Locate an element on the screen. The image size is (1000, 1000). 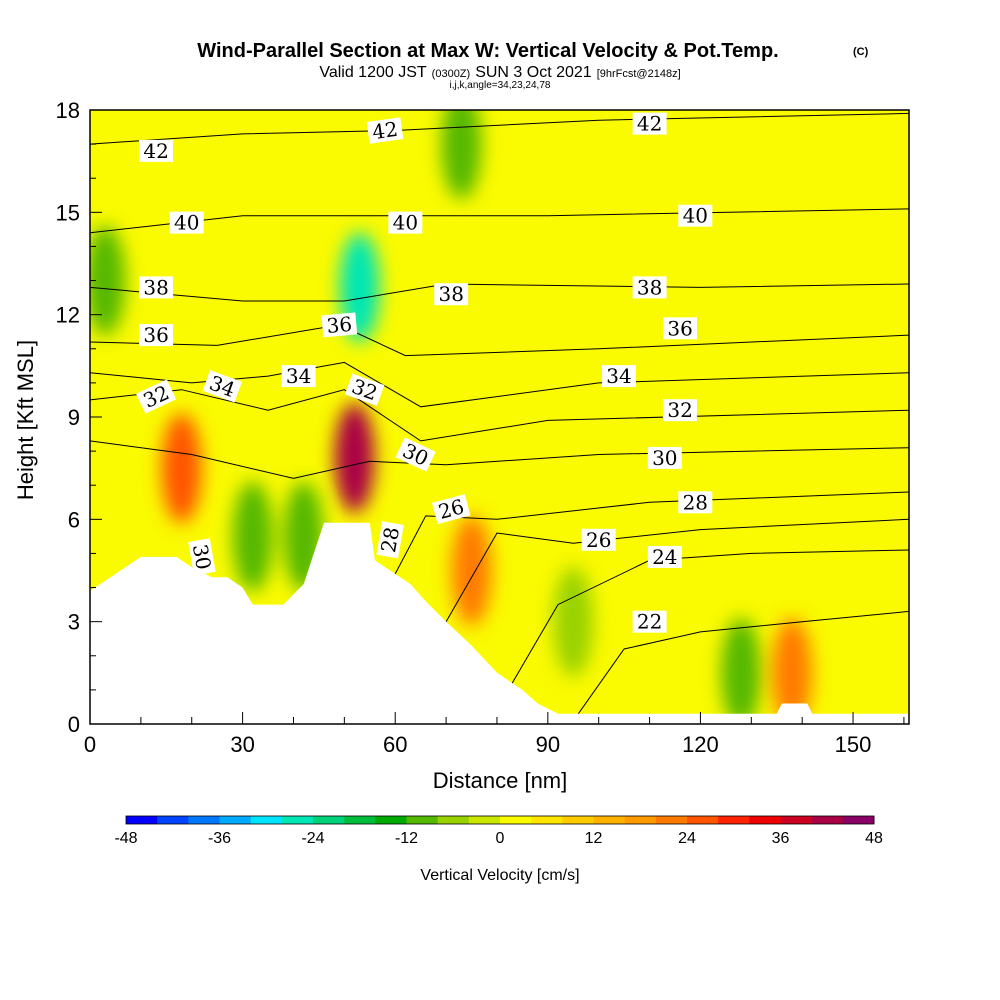
colorbar: -48 -36 -24 -12 0 12 24 36 48 is located at coordinates (498, 831).